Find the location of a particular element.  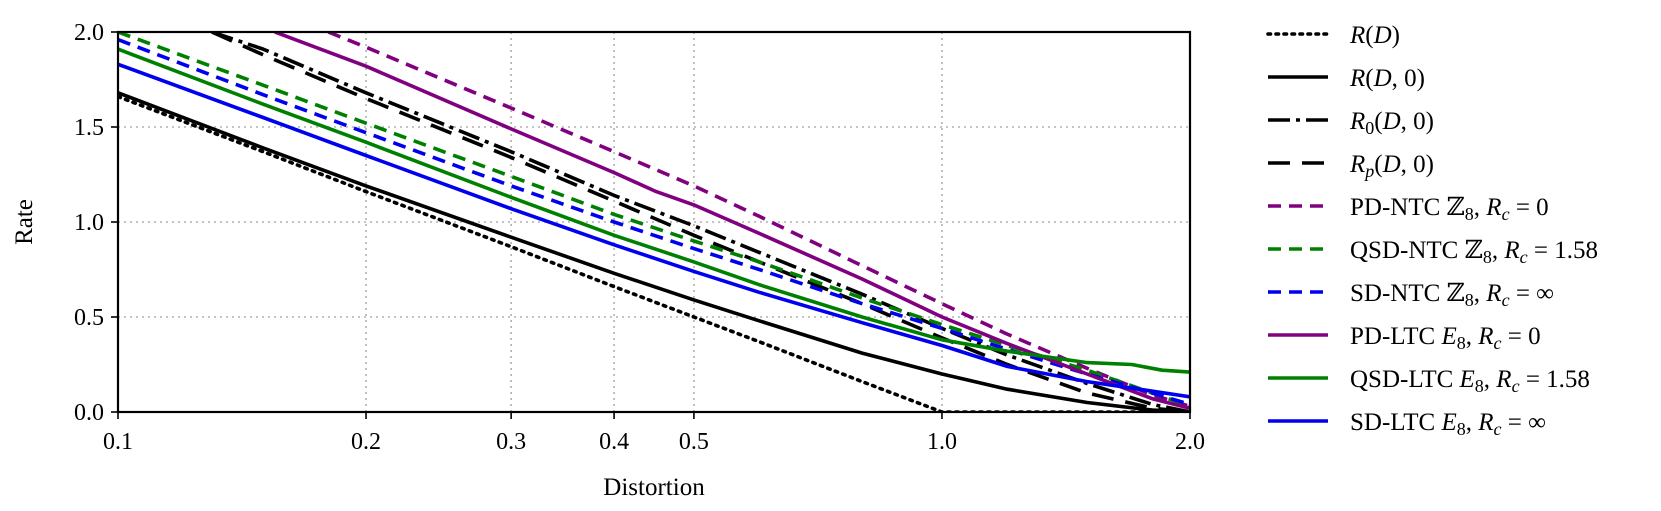

legend-label: PD-NTC ℤ8, Rc = 0 is located at coordinates (1449, 209).